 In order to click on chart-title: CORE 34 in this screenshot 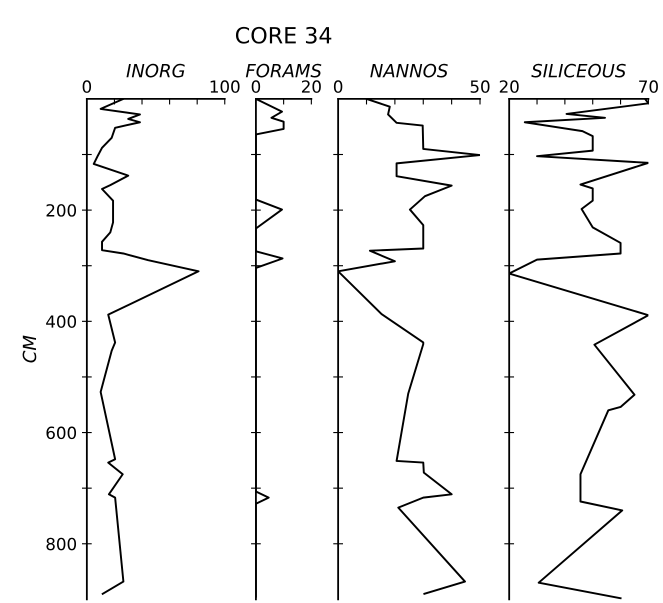, I will do `click(284, 35)`.